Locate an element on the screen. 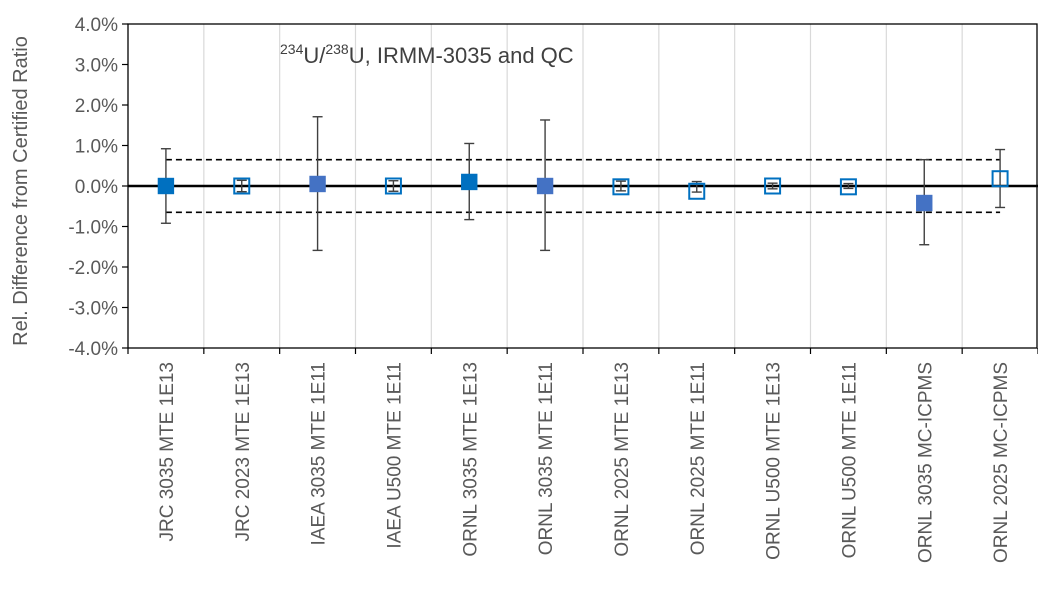 The width and height of the screenshot is (1038, 603). y-tick-label: 1.0% is located at coordinates (96, 147).